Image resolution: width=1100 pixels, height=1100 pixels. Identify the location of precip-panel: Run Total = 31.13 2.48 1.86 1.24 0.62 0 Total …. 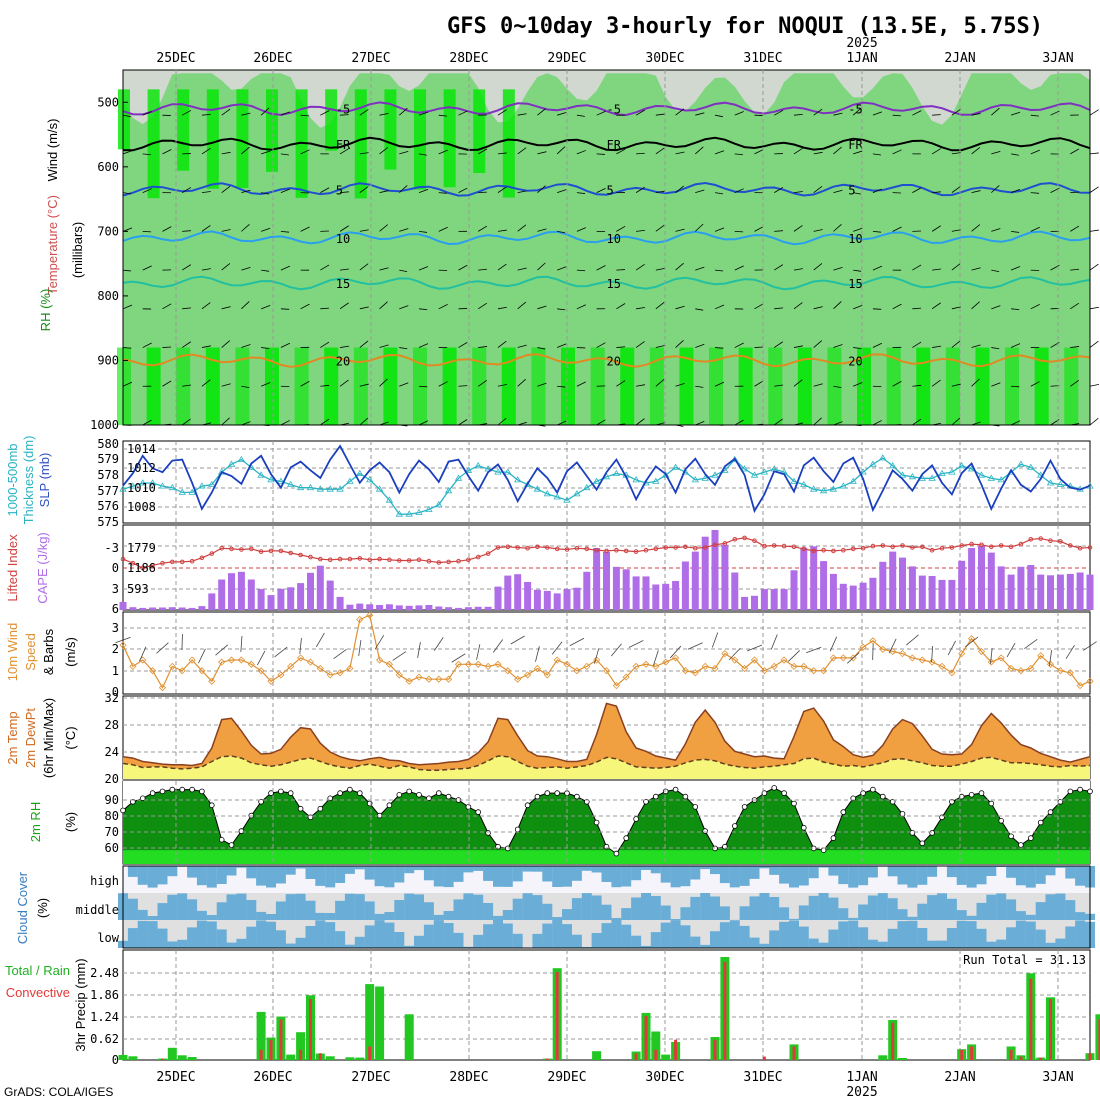
(552, 1008).